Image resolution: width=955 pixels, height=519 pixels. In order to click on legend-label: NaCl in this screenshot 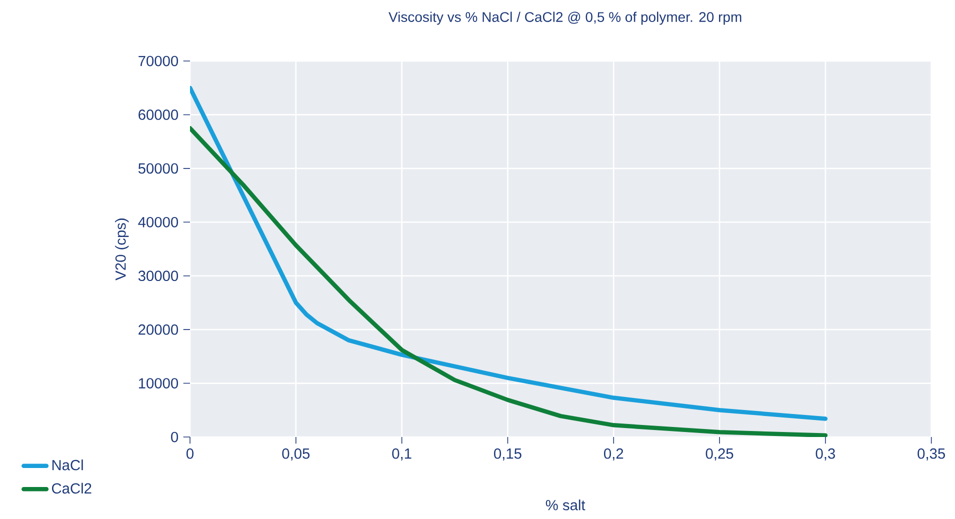, I will do `click(67, 465)`.